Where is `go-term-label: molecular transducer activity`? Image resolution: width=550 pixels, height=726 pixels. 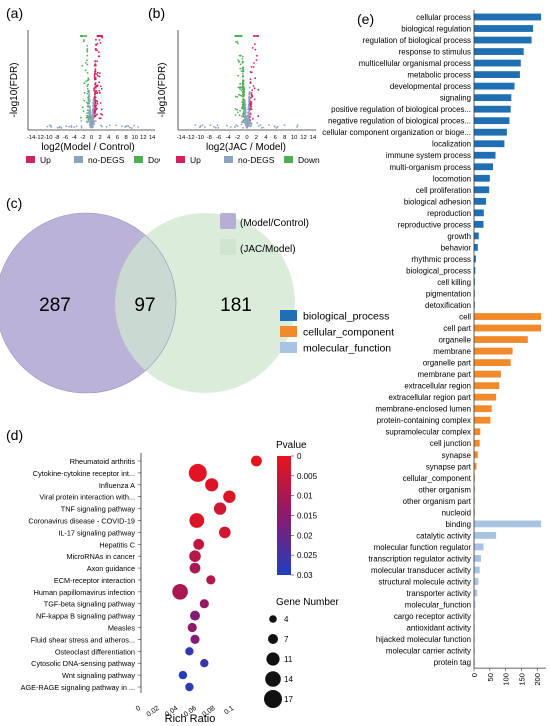
go-term-label: molecular transducer activity is located at coordinates (421, 570).